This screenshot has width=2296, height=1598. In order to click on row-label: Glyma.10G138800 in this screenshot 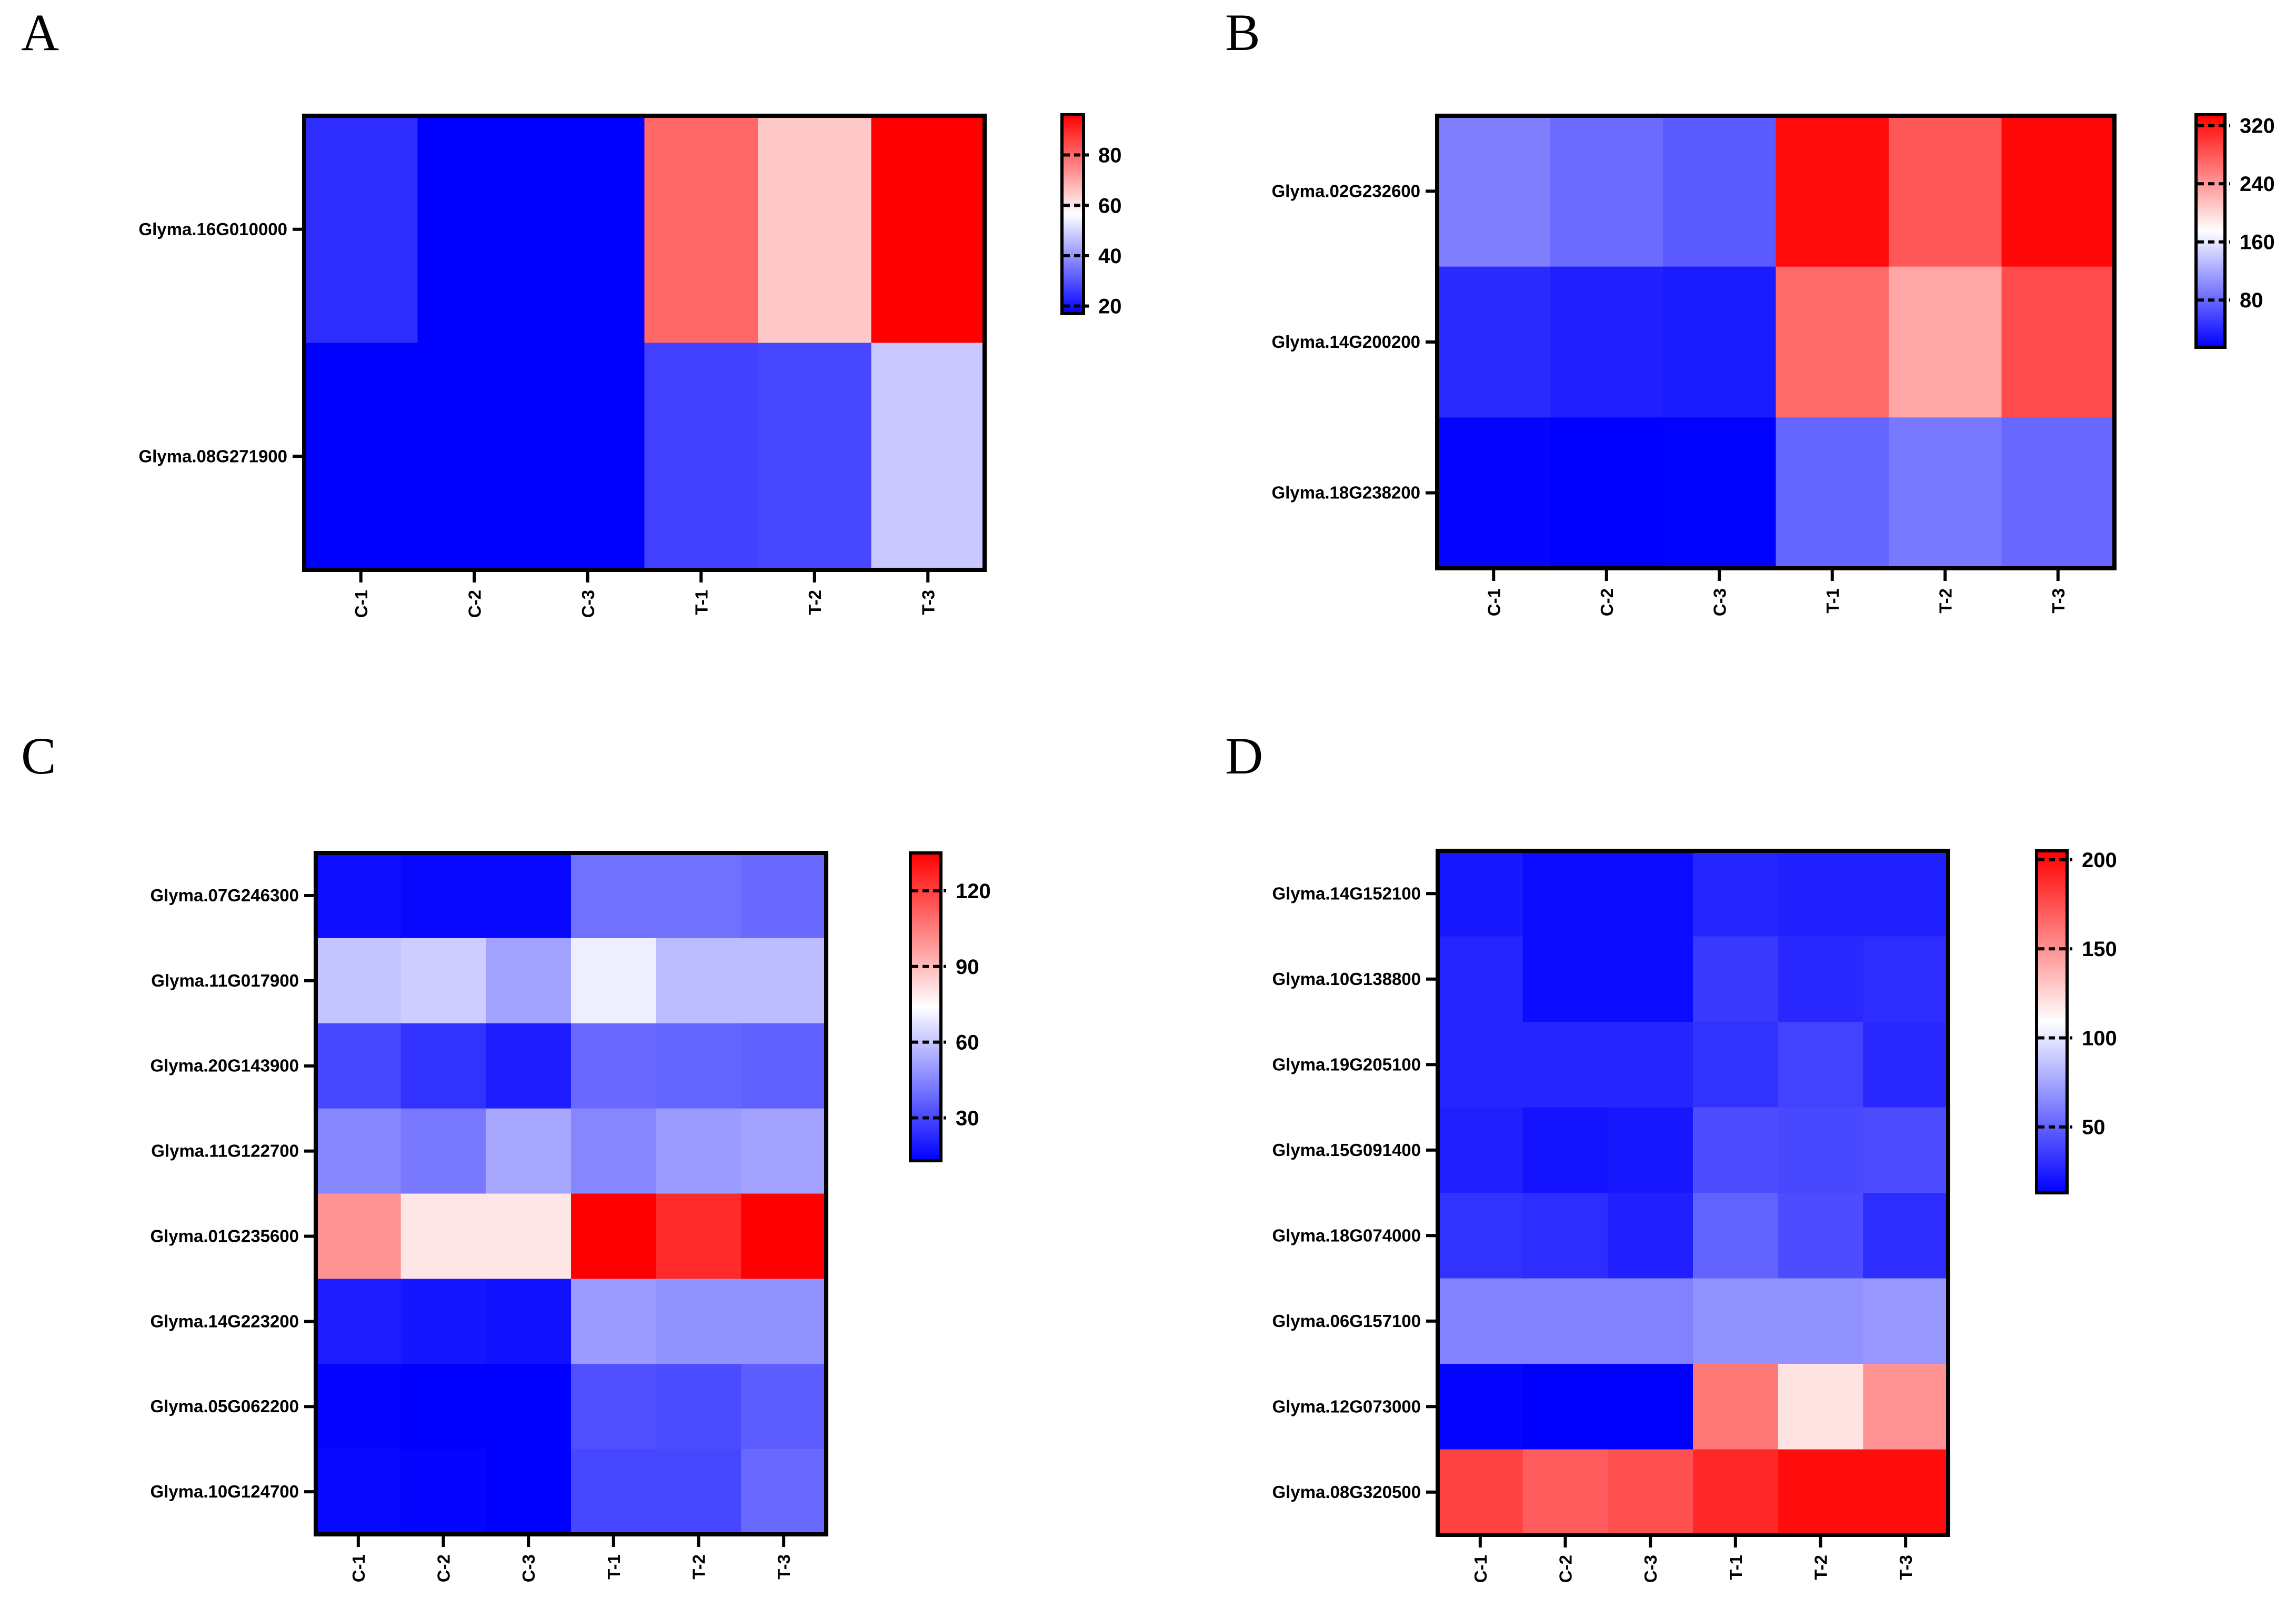, I will do `click(1346, 979)`.